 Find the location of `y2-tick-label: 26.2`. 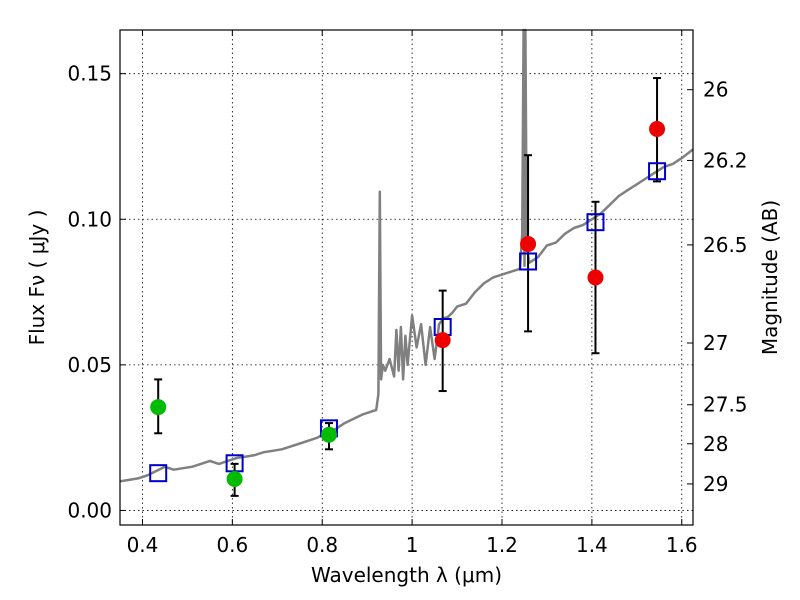

y2-tick-label: 26.2 is located at coordinates (725, 160).